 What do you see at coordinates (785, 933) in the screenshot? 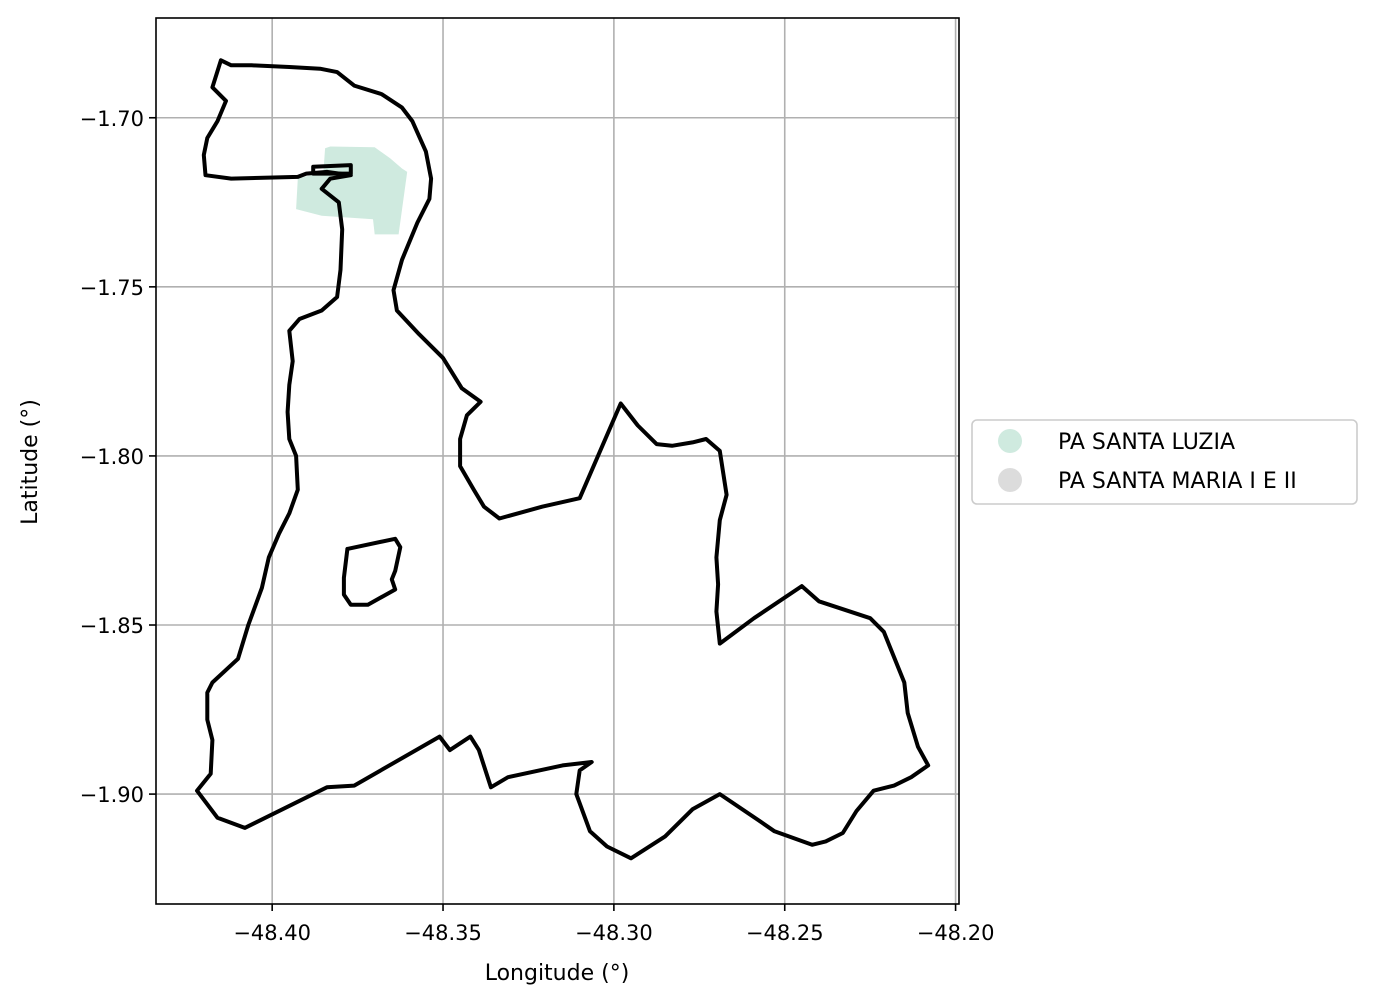
I see `x-tick-label: −48.25` at bounding box center [785, 933].